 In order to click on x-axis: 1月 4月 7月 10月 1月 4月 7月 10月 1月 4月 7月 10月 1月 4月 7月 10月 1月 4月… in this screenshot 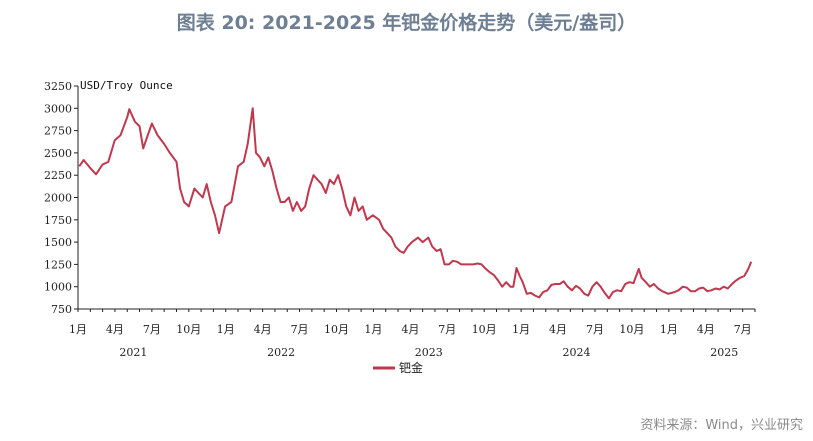, I will do `click(412, 333)`.